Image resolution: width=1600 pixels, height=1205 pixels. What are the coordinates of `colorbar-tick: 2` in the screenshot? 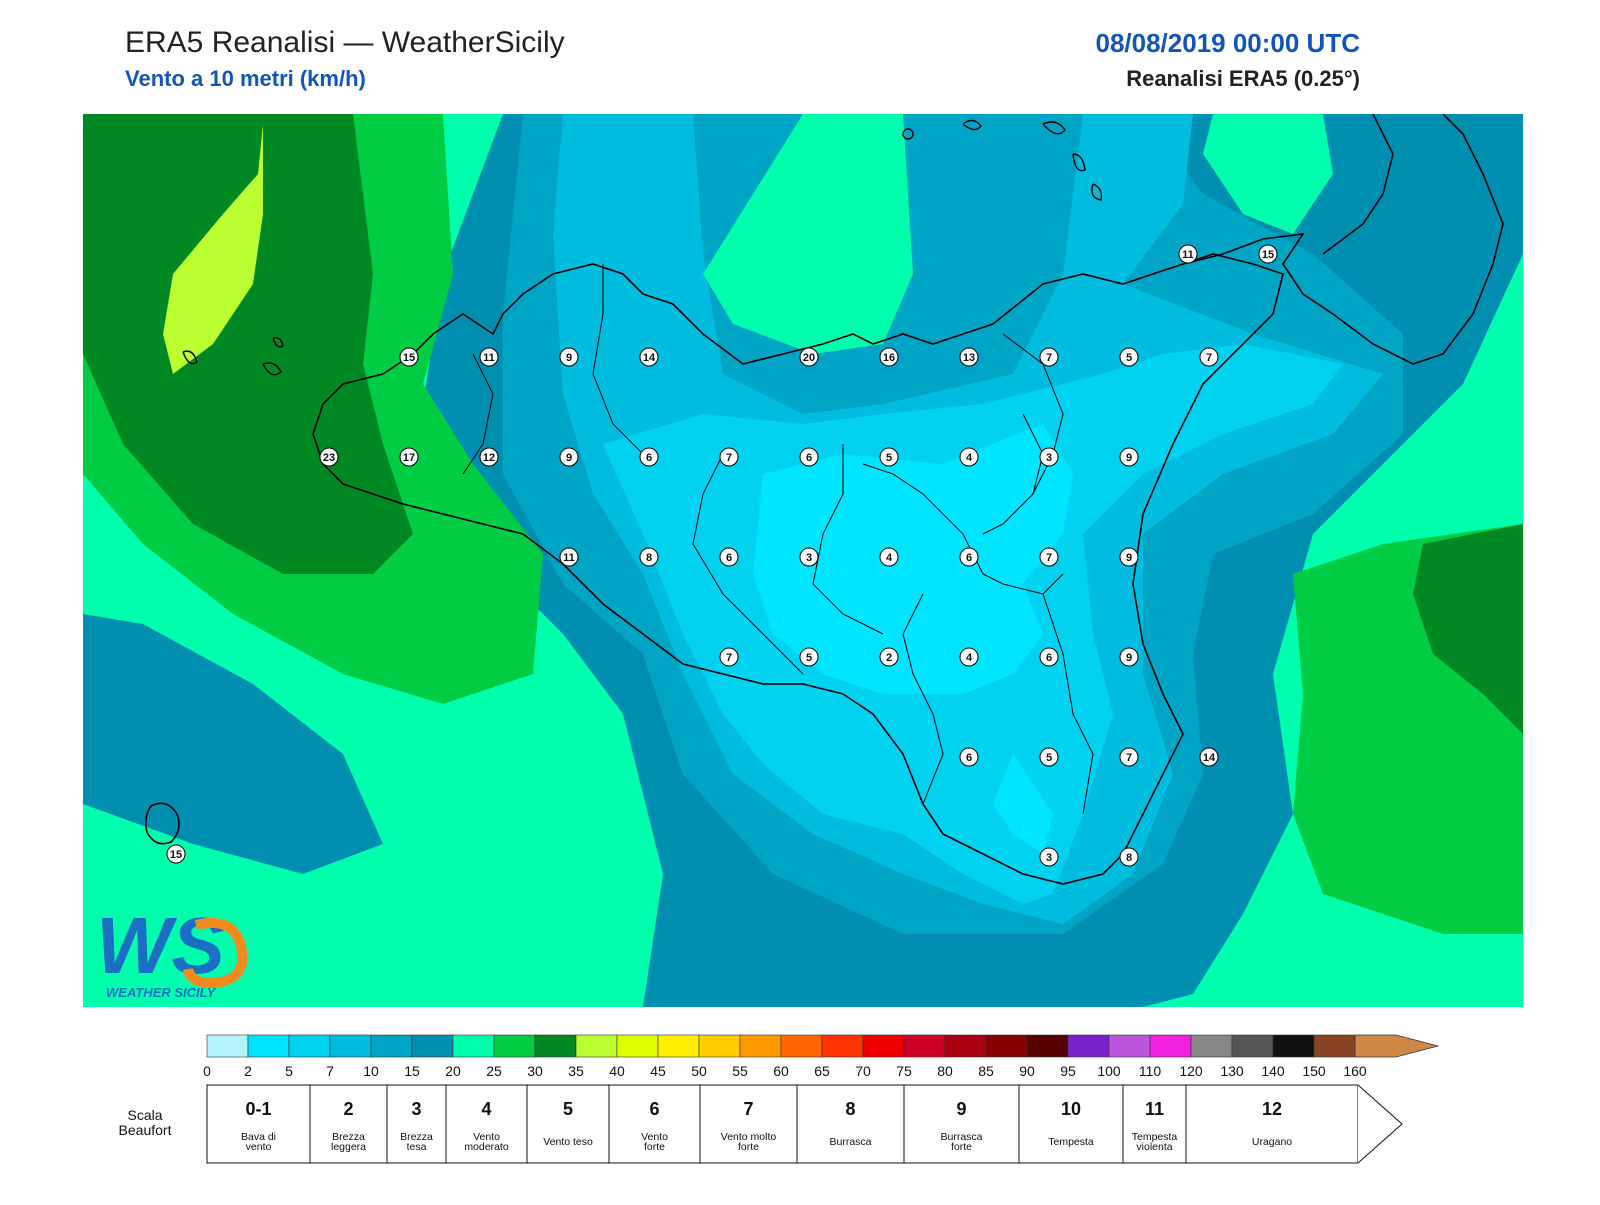 It's located at (248, 1071).